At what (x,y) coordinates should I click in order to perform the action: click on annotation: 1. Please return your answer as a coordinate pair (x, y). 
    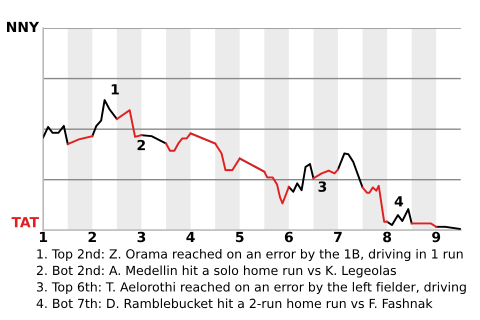
    Looking at the image, I should click on (115, 89).